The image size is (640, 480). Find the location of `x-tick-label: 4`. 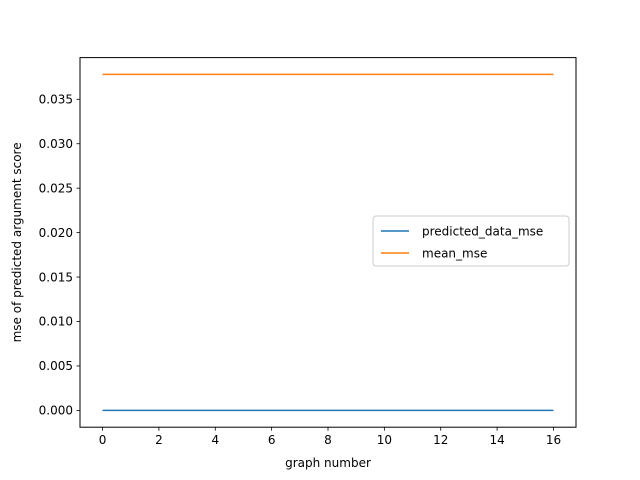

x-tick-label: 4 is located at coordinates (215, 440).